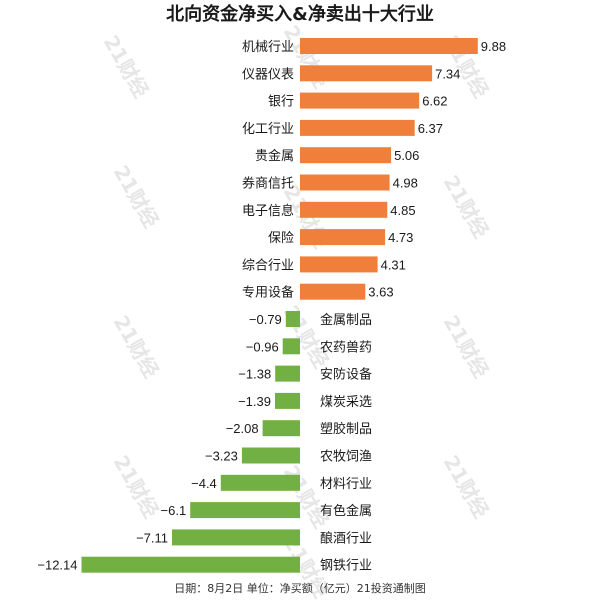  Describe the element at coordinates (466, 486) in the screenshot. I see `watermark-11: 21财经` at that location.